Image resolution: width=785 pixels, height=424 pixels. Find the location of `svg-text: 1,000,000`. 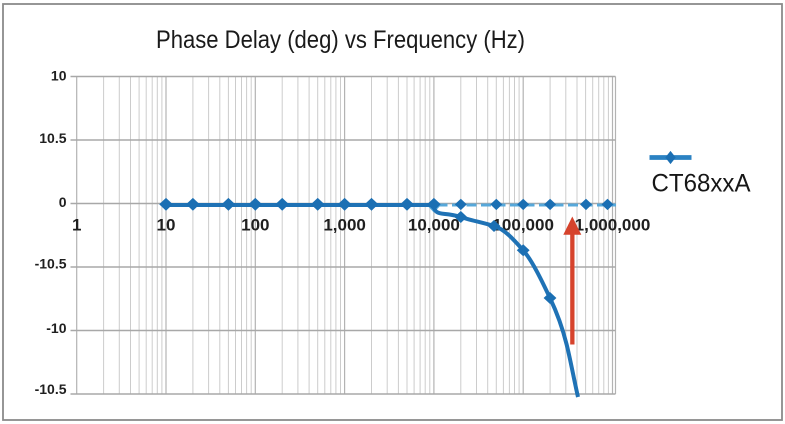

svg-text: 1,000,000 is located at coordinates (613, 225).